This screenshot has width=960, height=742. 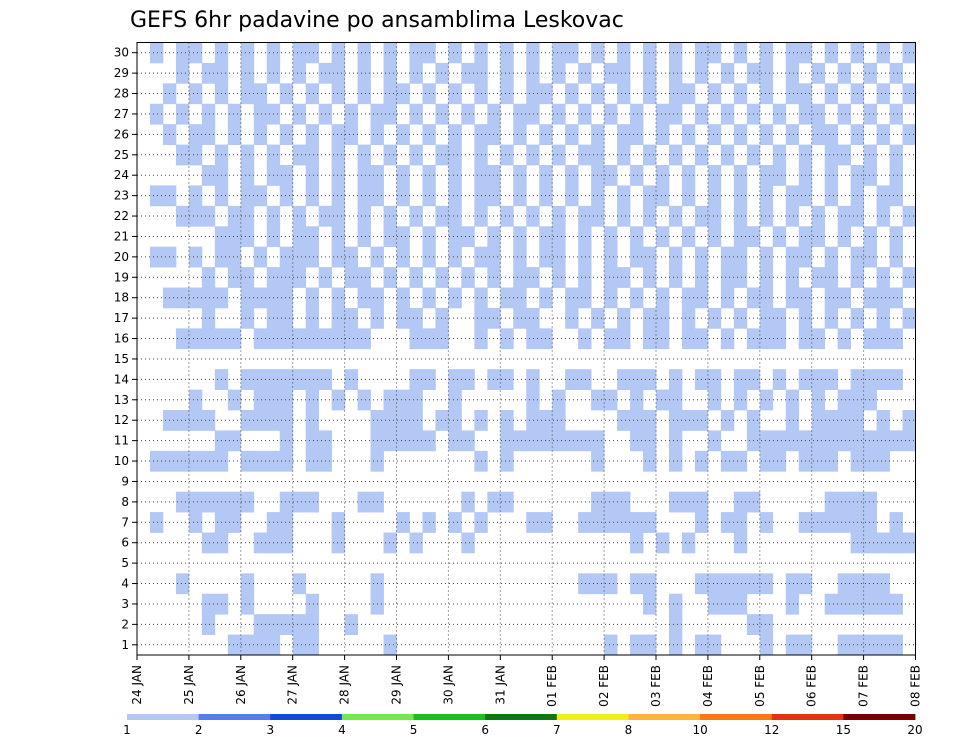 What do you see at coordinates (121, 236) in the screenshot?
I see `y-tick-label: 21` at bounding box center [121, 236].